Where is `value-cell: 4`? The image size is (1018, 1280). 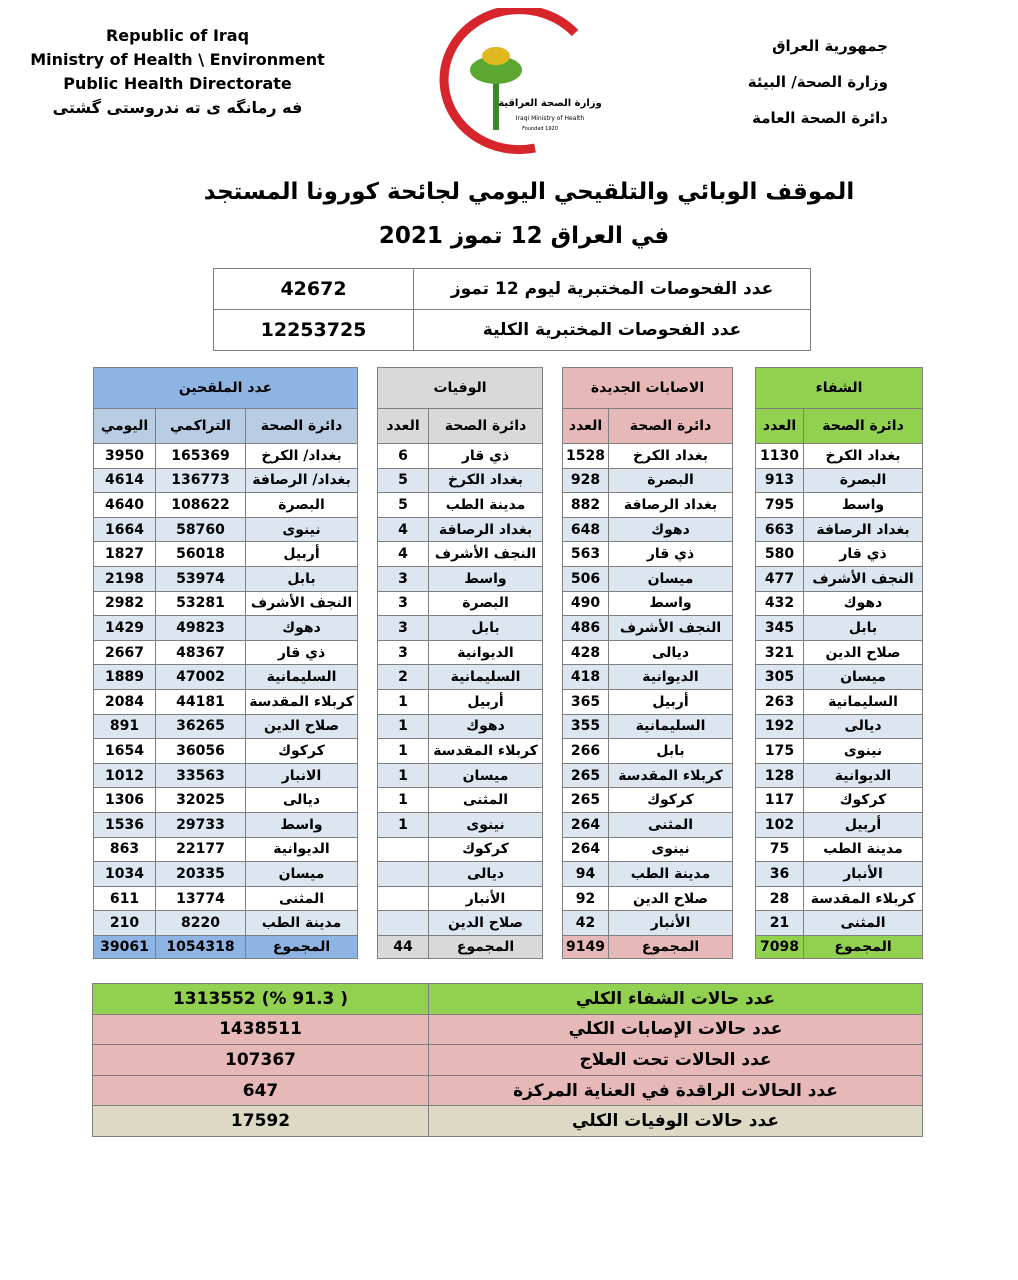 value-cell: 4 is located at coordinates (403, 554).